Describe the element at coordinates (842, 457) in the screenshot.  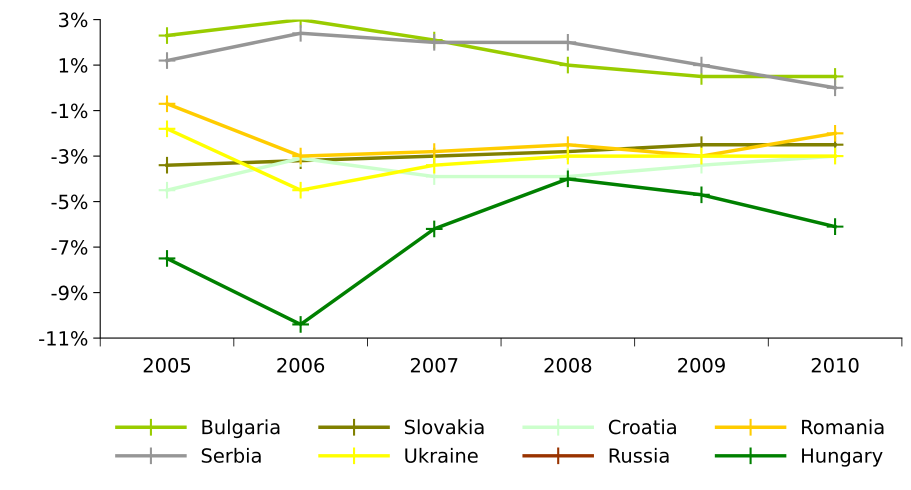
I see `legend-label: Hungary` at that location.